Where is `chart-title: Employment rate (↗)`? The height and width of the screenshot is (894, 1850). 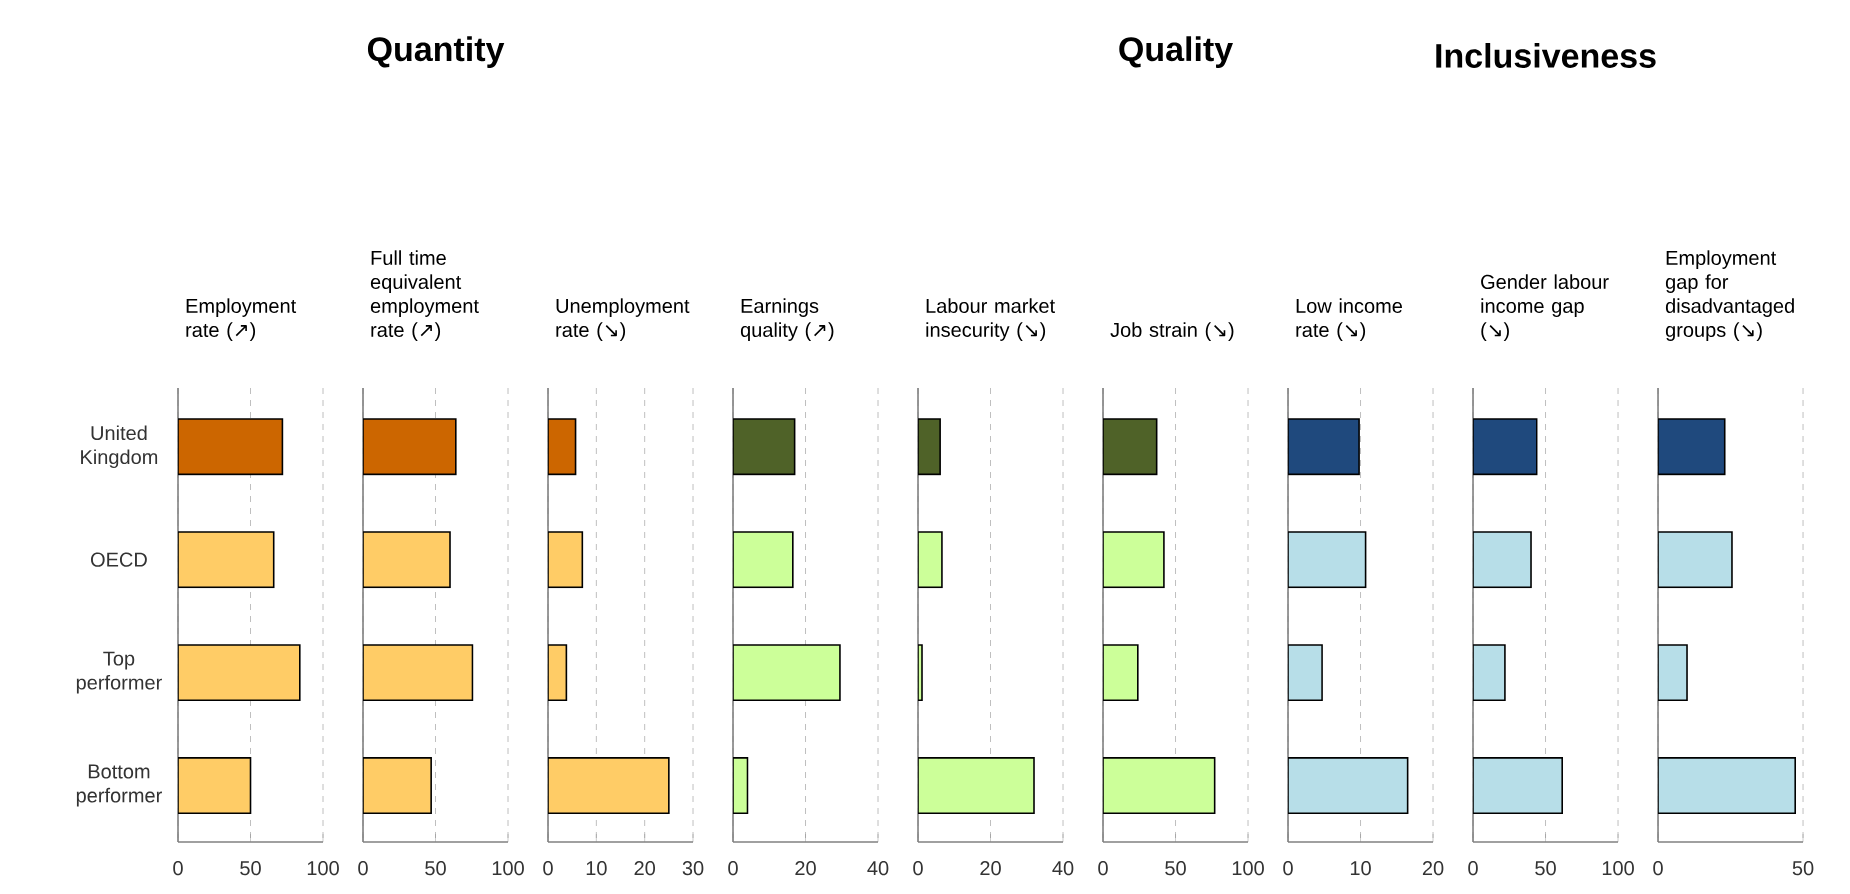 chart-title: Employment rate (↗) is located at coordinates (241, 319).